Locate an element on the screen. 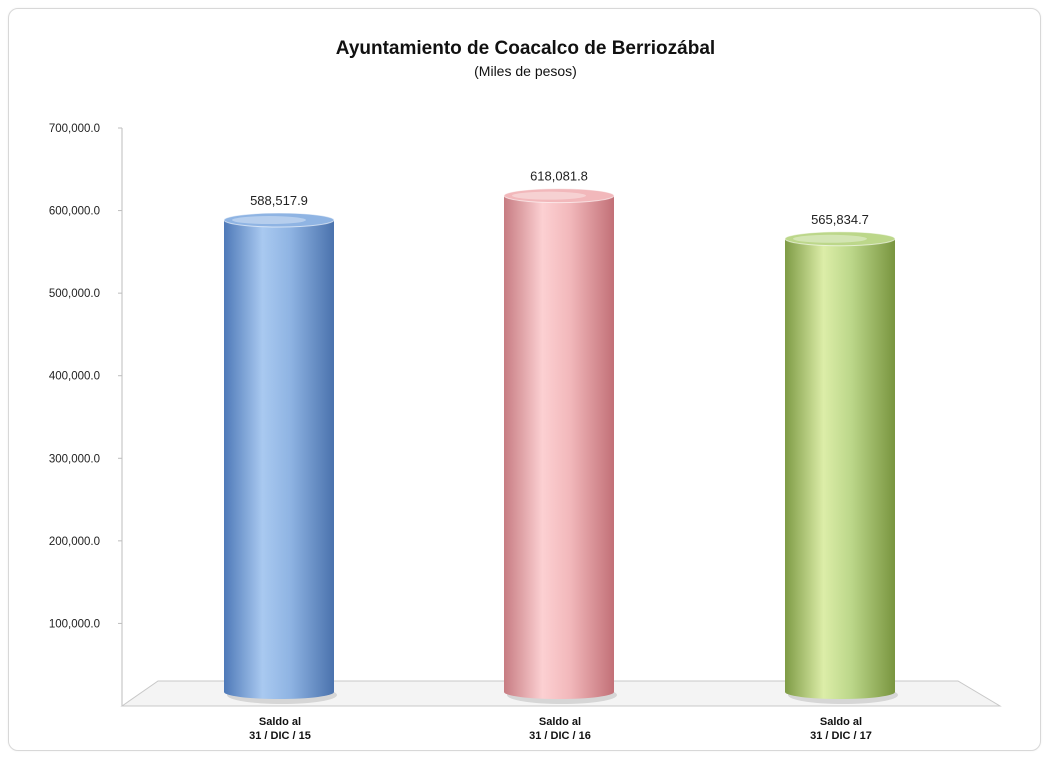 The height and width of the screenshot is (759, 1051). category-label: 31 / DIC / 15 is located at coordinates (280, 736).